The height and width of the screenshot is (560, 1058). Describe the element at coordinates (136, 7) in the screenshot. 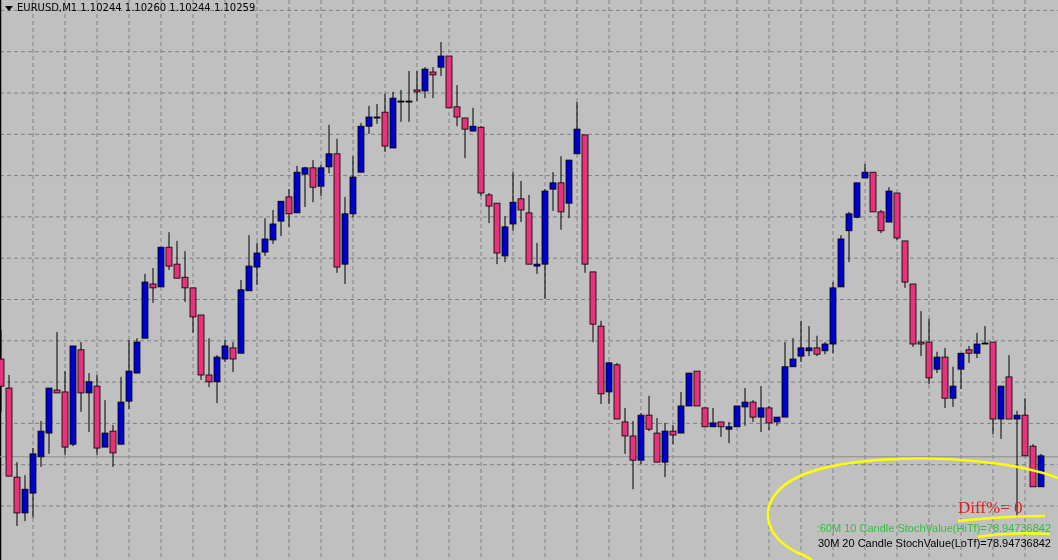

I see `chart-title: EURUSD,M1 1.10244 1.10260 1.10244 1.10259` at that location.